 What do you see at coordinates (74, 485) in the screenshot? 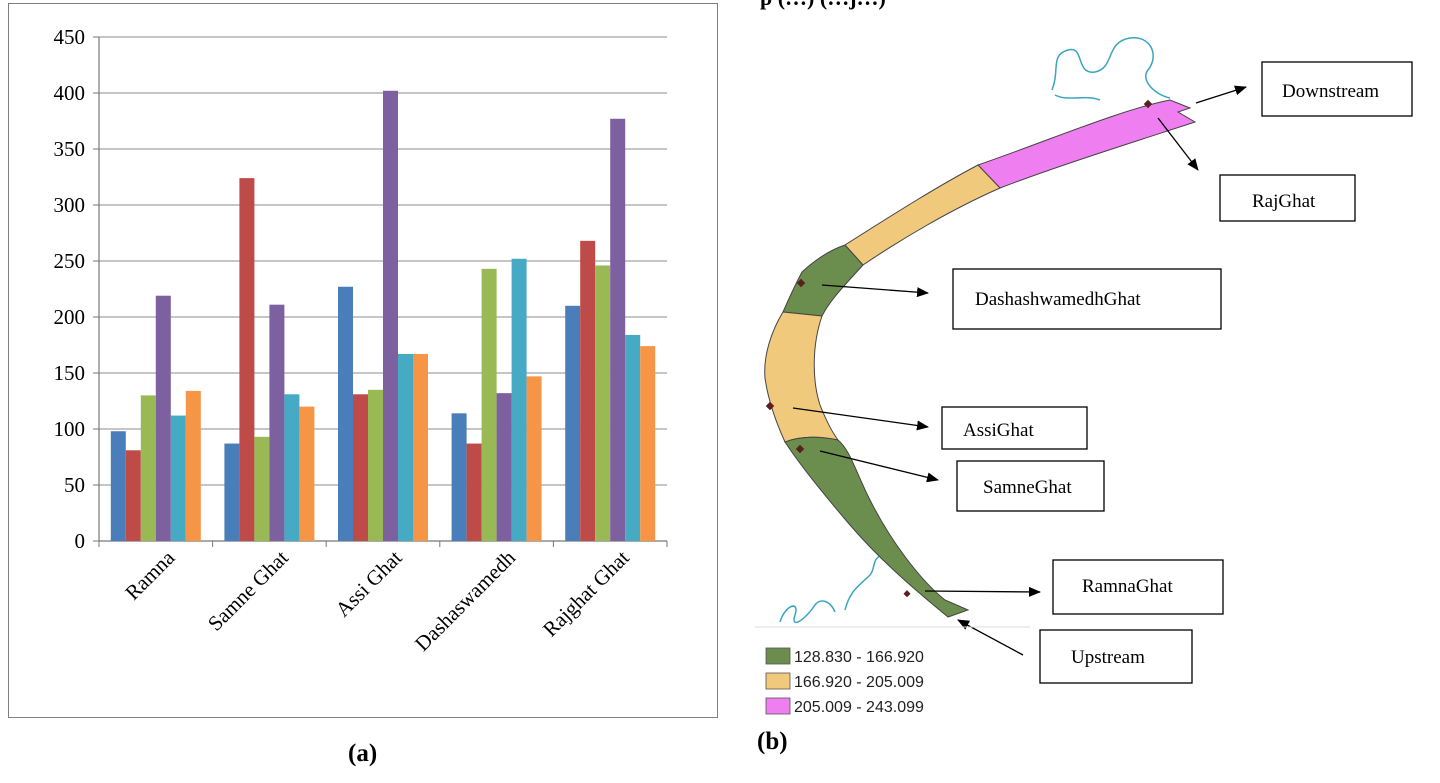
I see `y-tick-label: 50` at bounding box center [74, 485].